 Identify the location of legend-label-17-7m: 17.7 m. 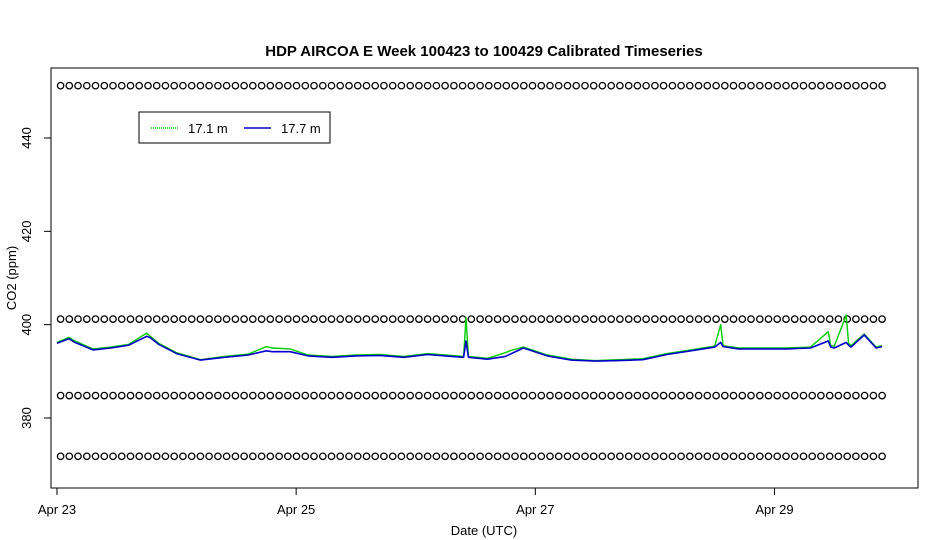
(301, 128).